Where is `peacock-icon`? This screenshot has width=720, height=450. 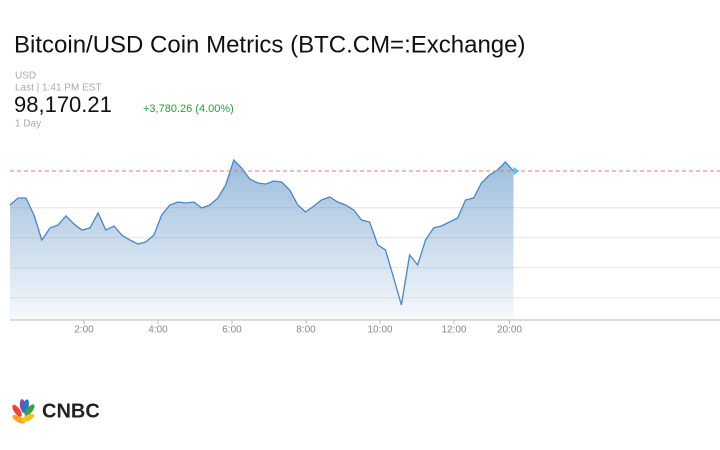 peacock-icon is located at coordinates (23, 411).